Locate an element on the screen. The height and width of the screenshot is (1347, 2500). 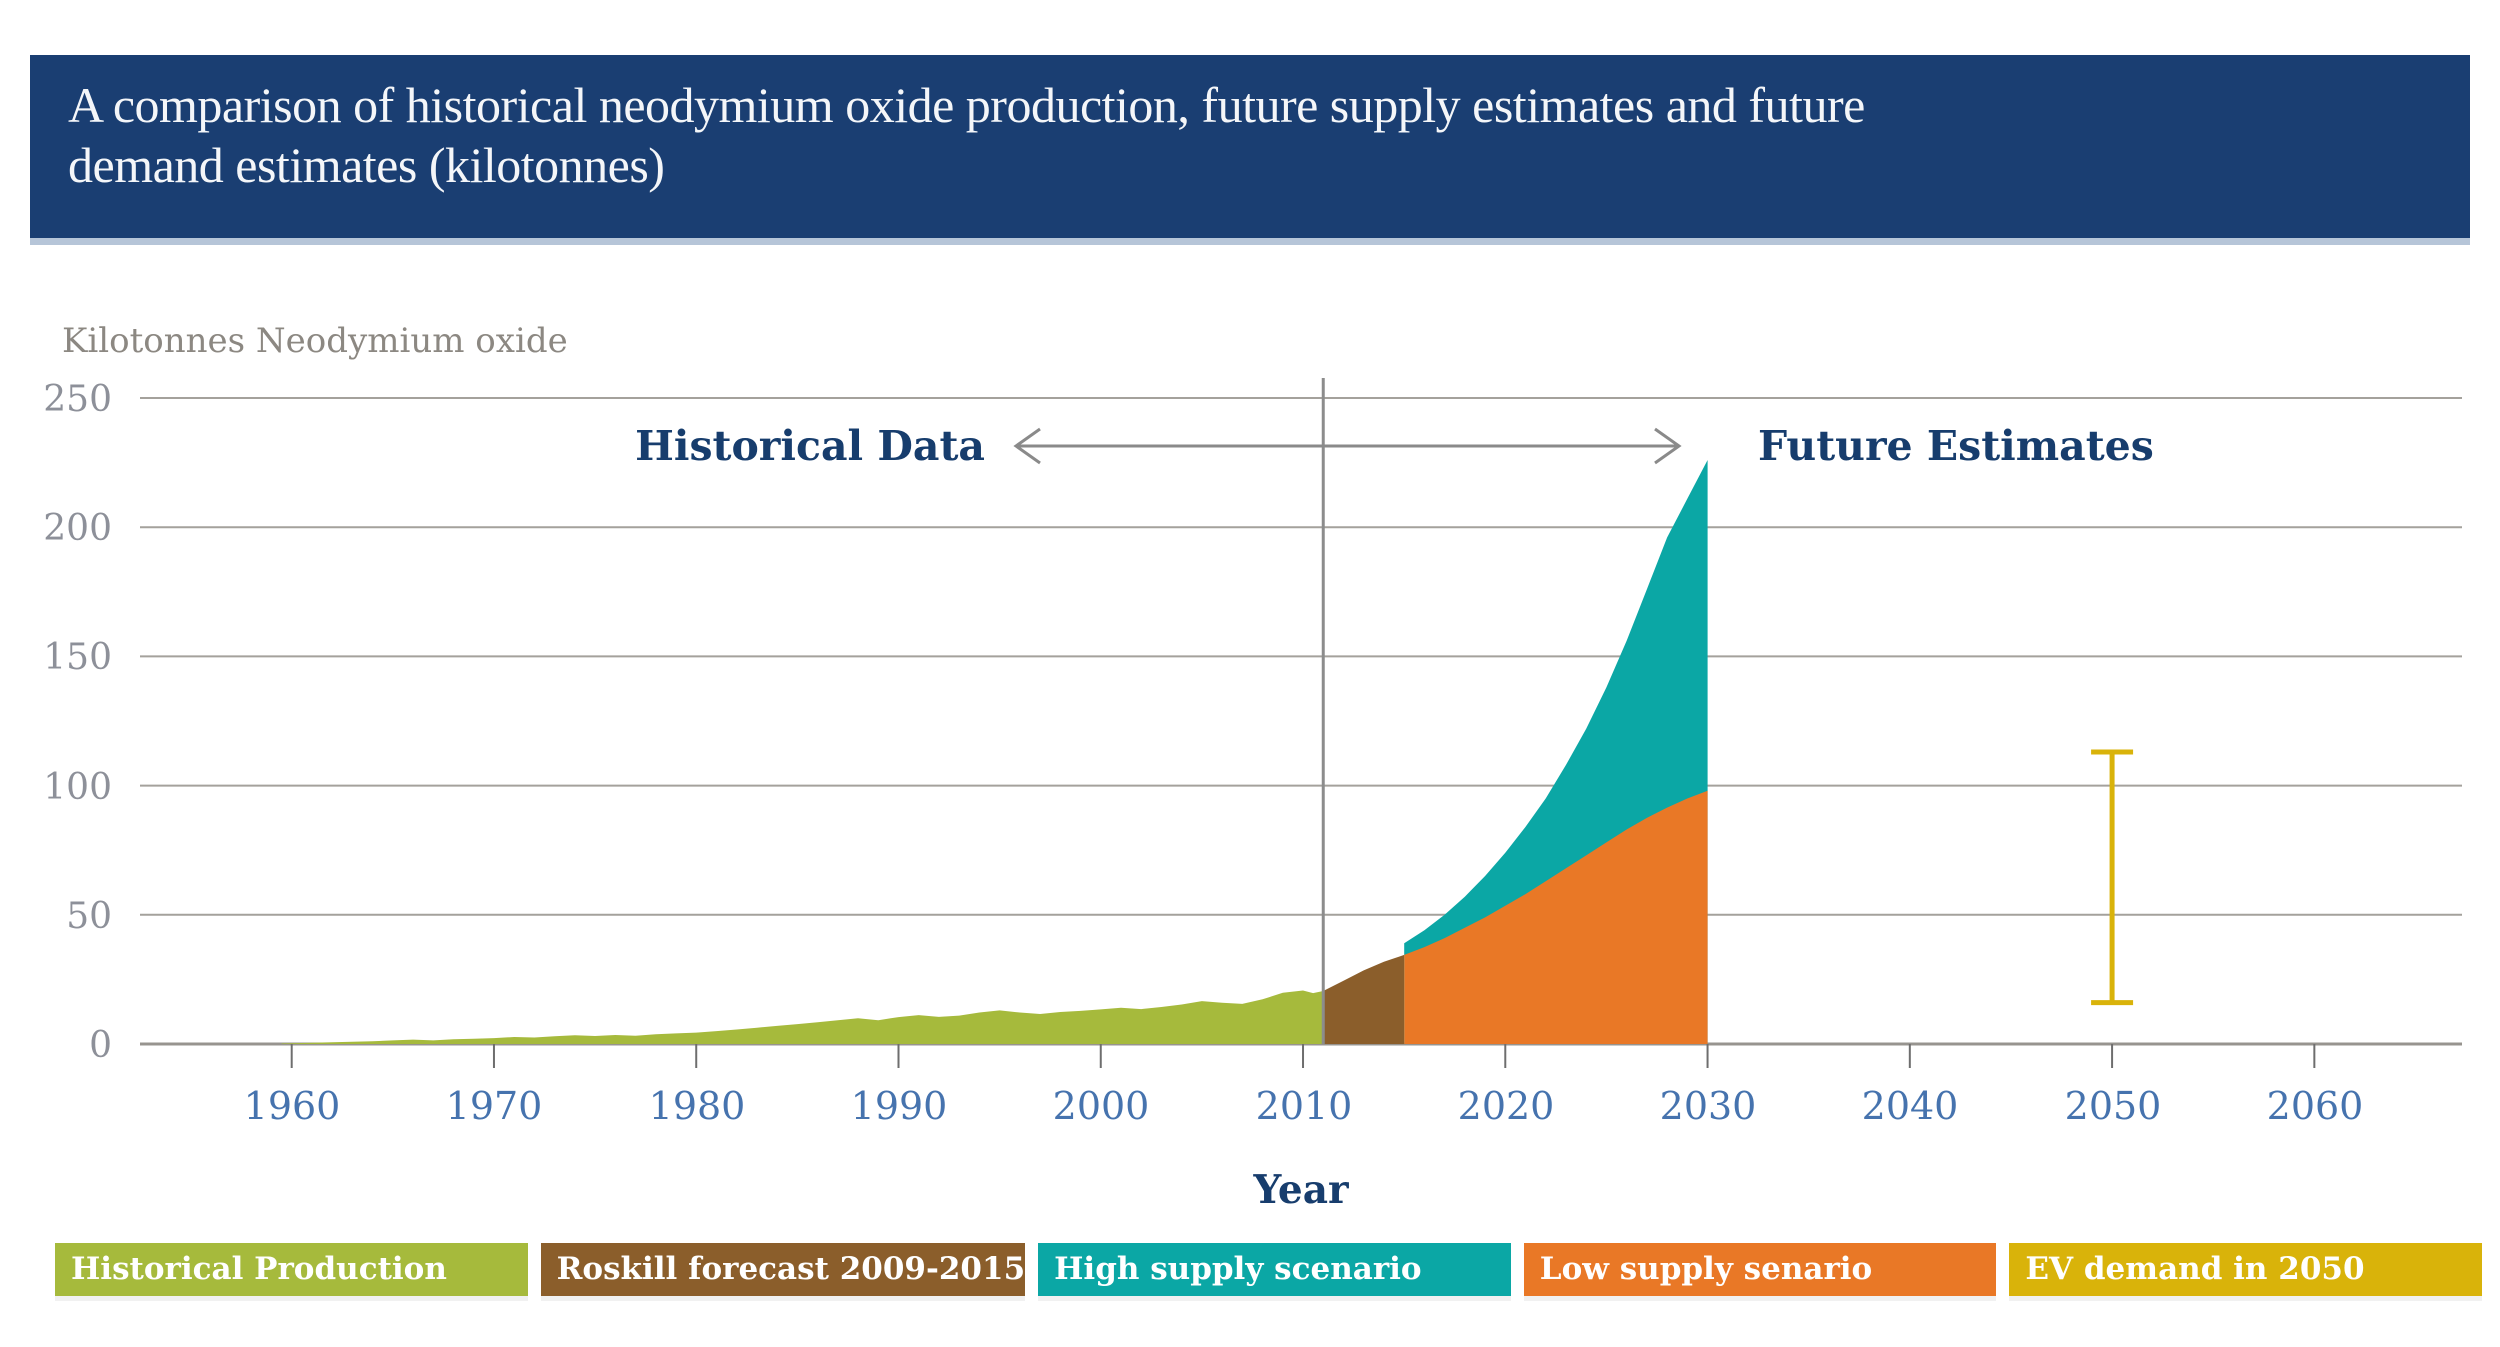
legend-label: Historical Production is located at coordinates (259, 1269).